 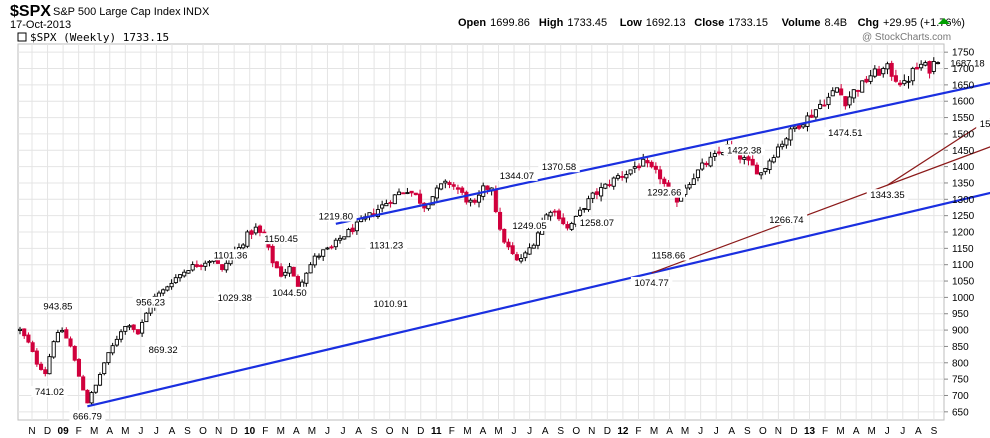 What do you see at coordinates (960, 331) in the screenshot?
I see `y-tick-label: 900` at bounding box center [960, 331].